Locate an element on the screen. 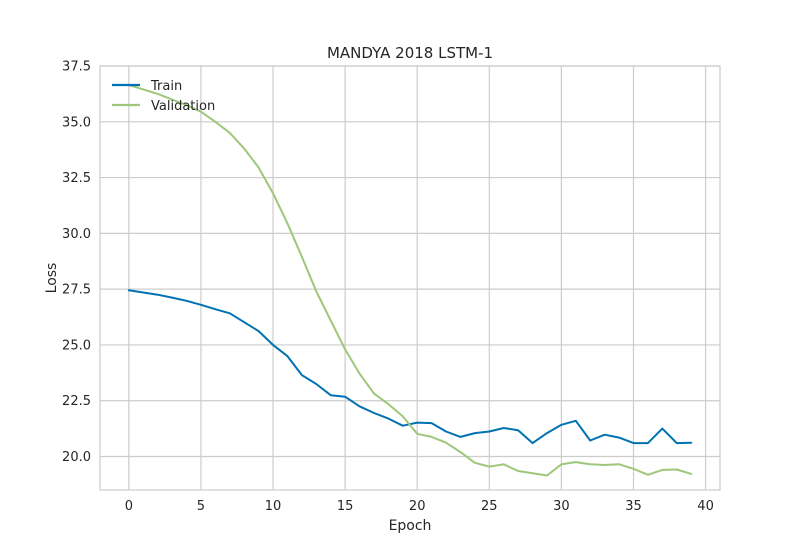  chart-title: MANDYA 2018 LSTM-1 is located at coordinates (410, 53).